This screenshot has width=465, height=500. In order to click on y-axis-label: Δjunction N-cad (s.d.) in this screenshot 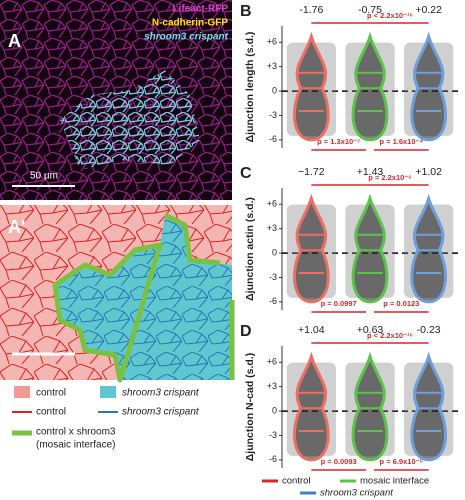, I will do `click(250, 407)`.